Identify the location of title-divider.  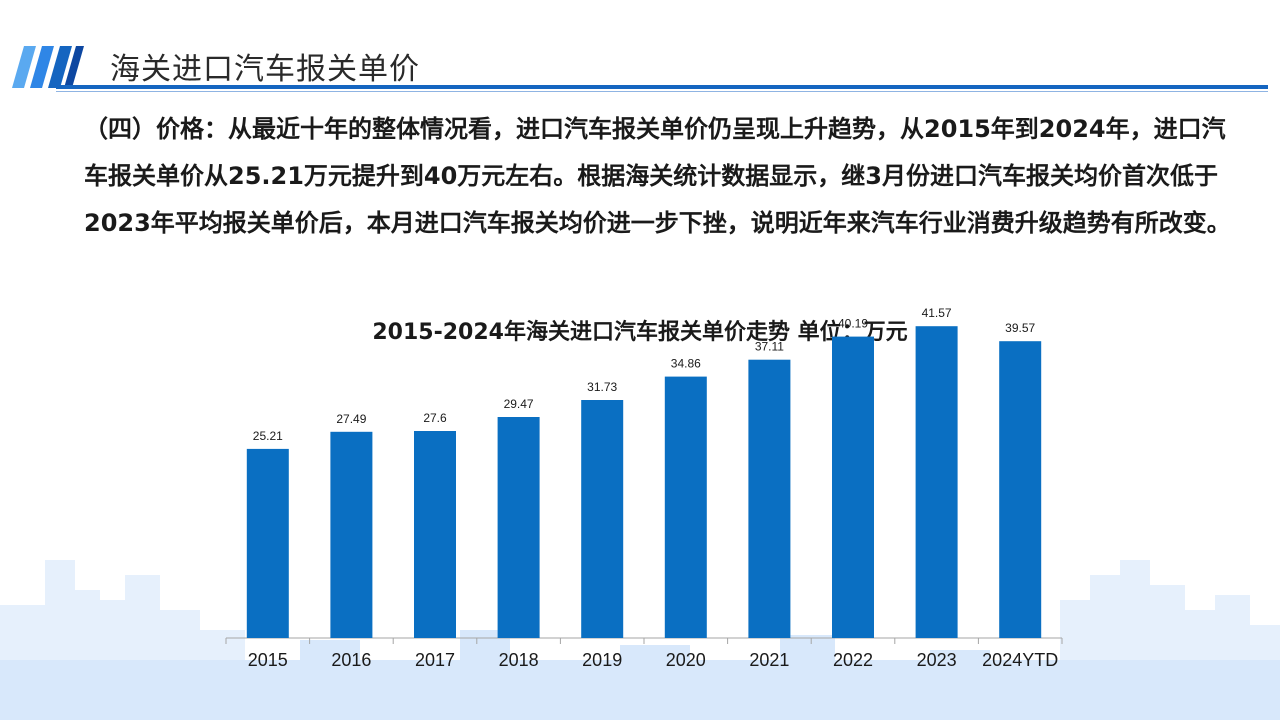
(662, 87).